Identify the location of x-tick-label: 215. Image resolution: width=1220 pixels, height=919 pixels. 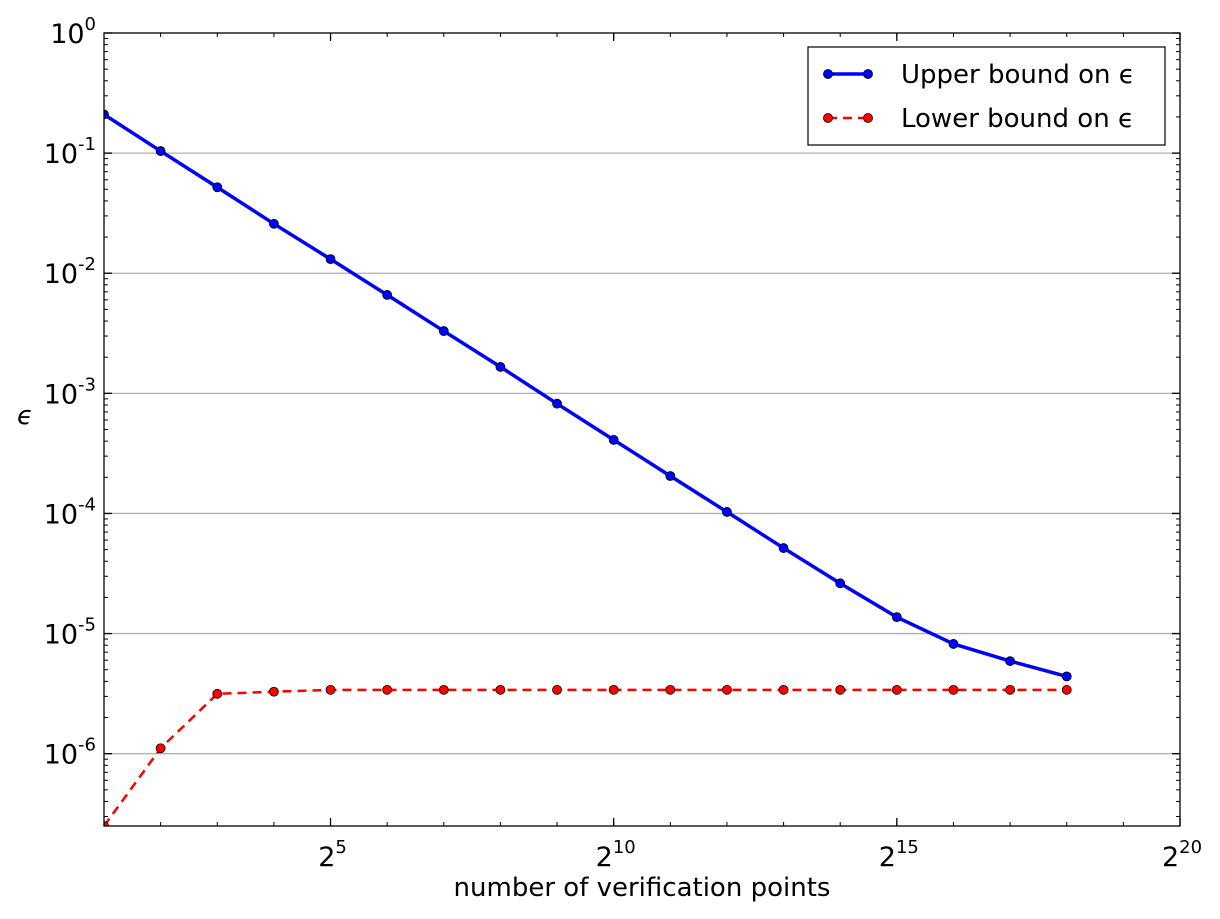
(899, 855).